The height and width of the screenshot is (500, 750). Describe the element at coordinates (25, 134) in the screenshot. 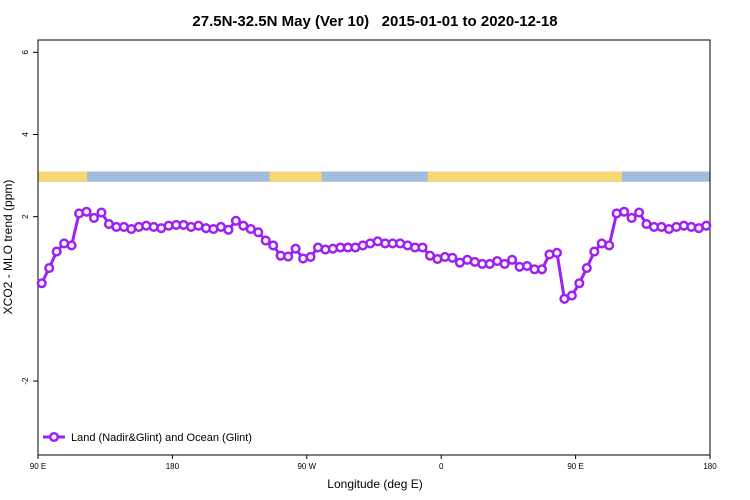

I see `y-tick-label: 4` at that location.